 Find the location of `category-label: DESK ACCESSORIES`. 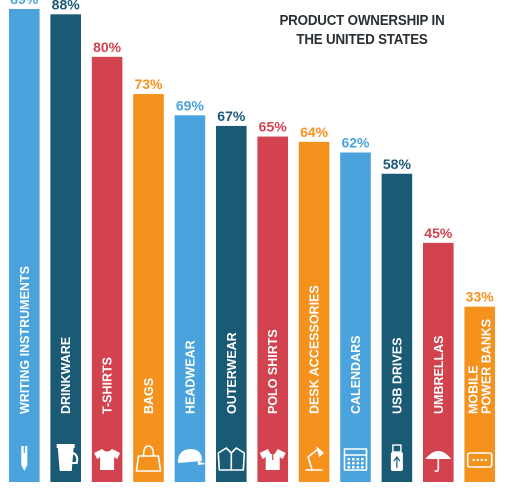

category-label: DESK ACCESSORIES is located at coordinates (315, 349).